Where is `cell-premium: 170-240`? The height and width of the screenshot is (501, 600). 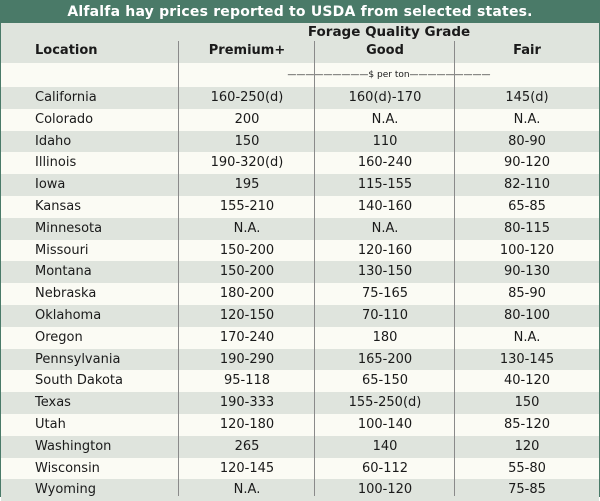 cell-premium: 170-240 is located at coordinates (247, 337).